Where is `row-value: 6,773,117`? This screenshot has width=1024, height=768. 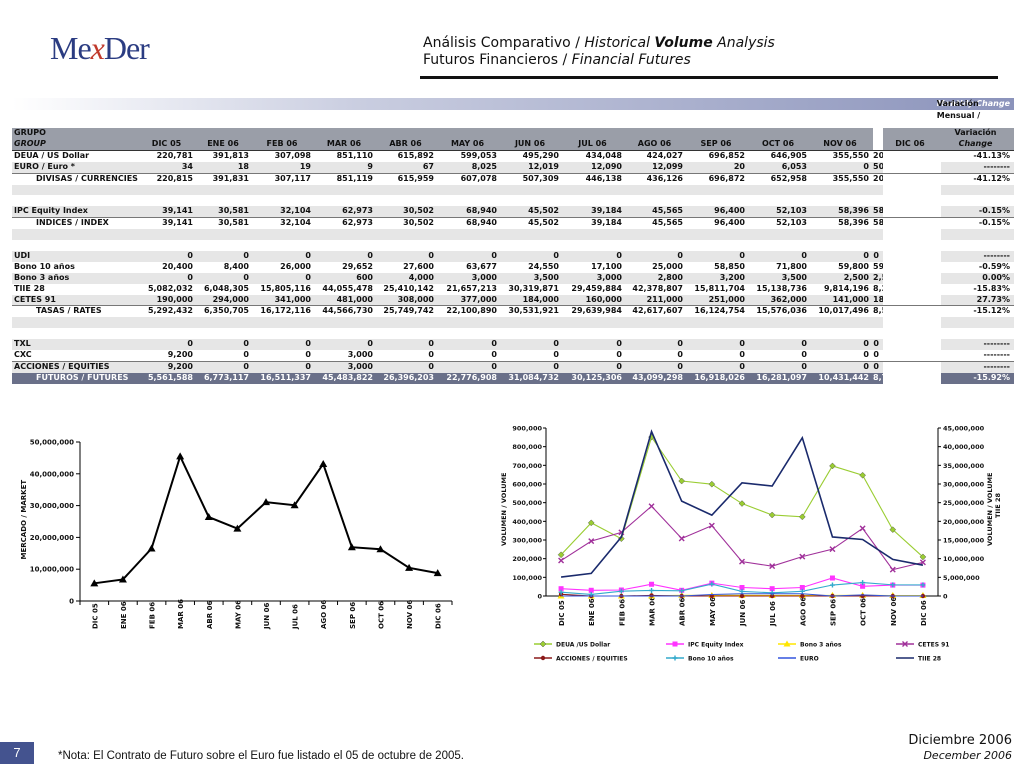
row-value: 6,773,117 is located at coordinates (225, 378).